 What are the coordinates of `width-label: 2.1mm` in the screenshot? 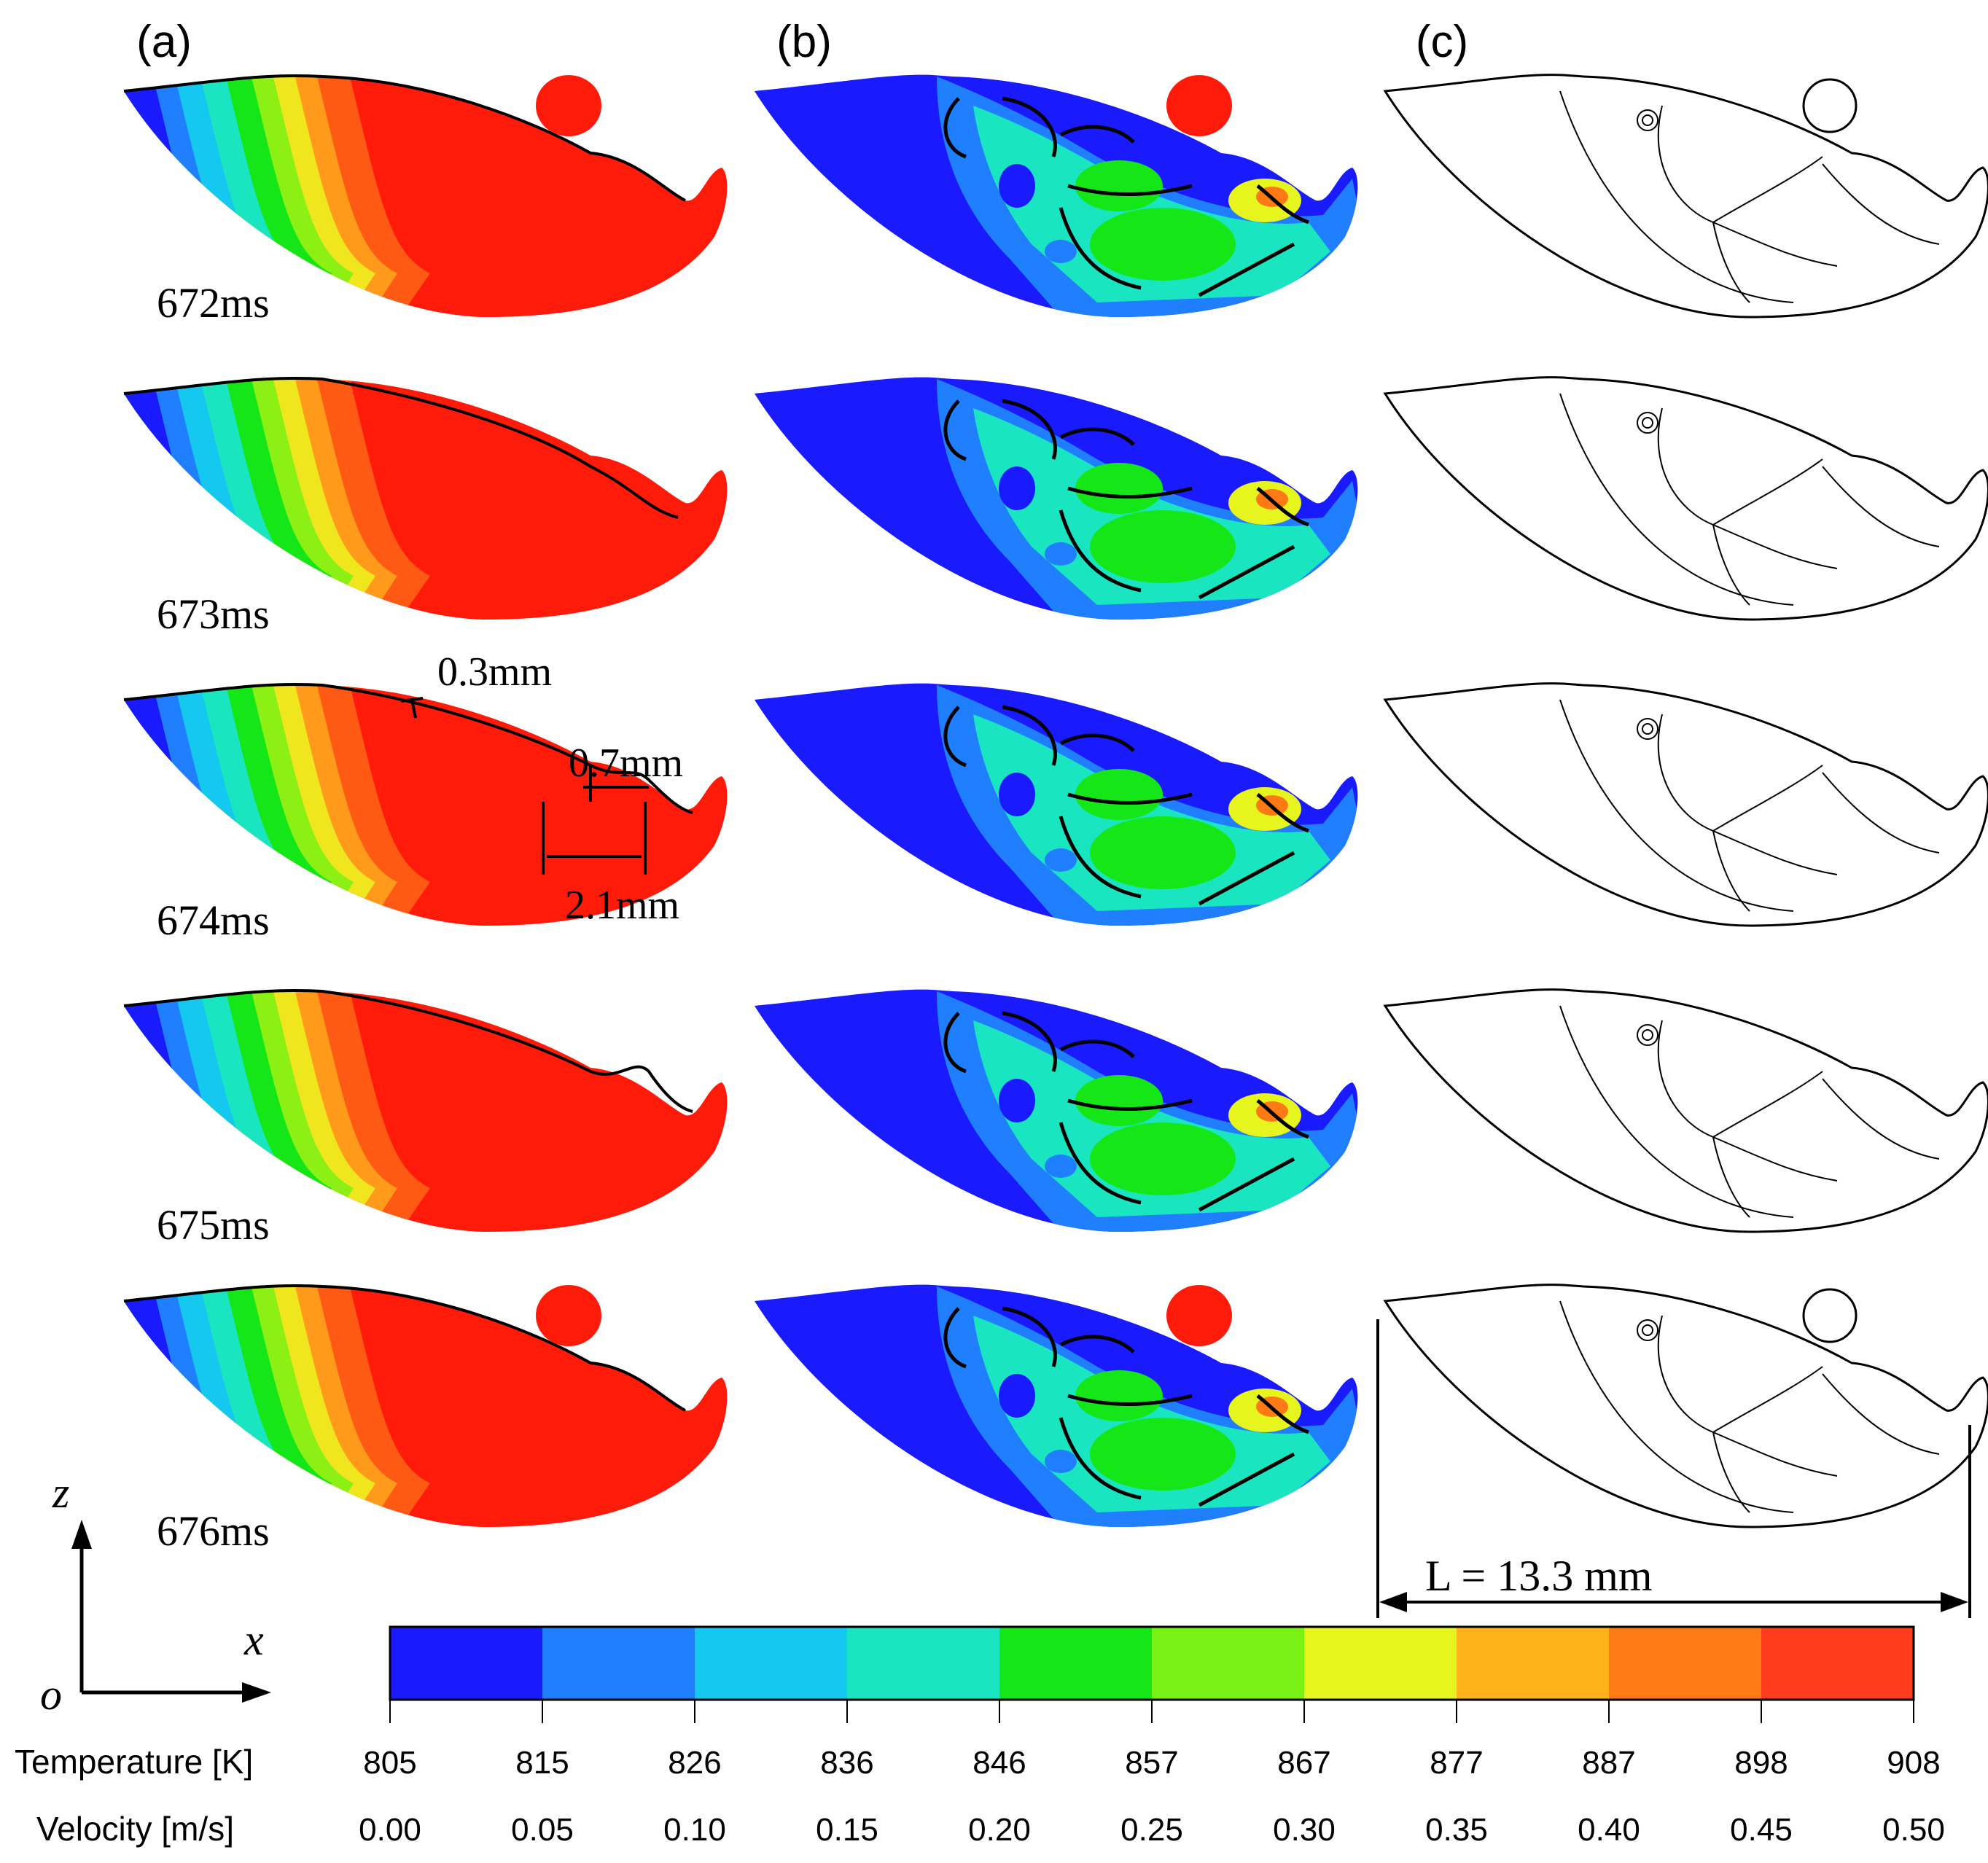 It's located at (622, 906).